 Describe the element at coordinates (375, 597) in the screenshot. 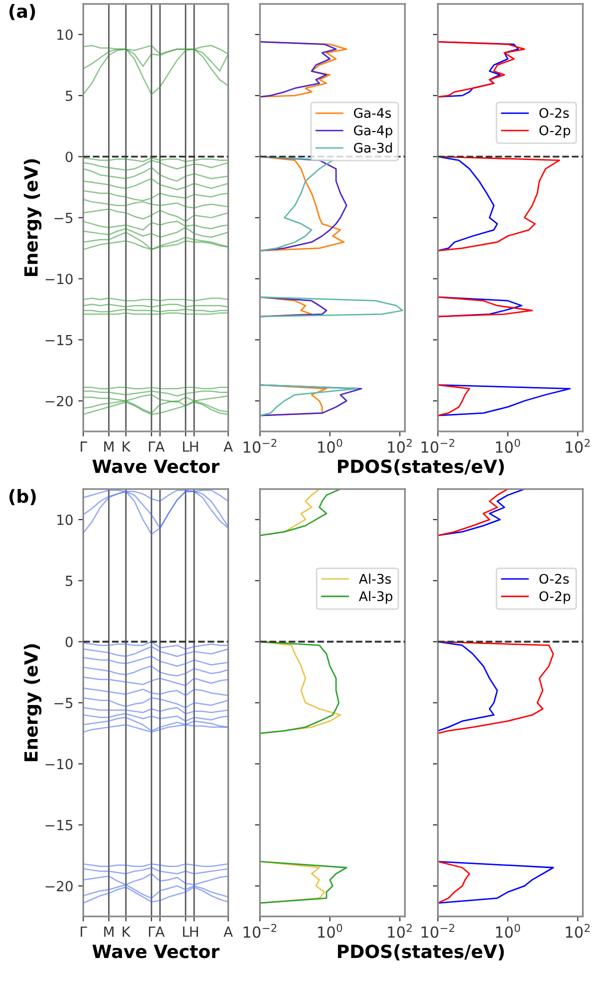

I see `legend-label: Al-3p` at that location.